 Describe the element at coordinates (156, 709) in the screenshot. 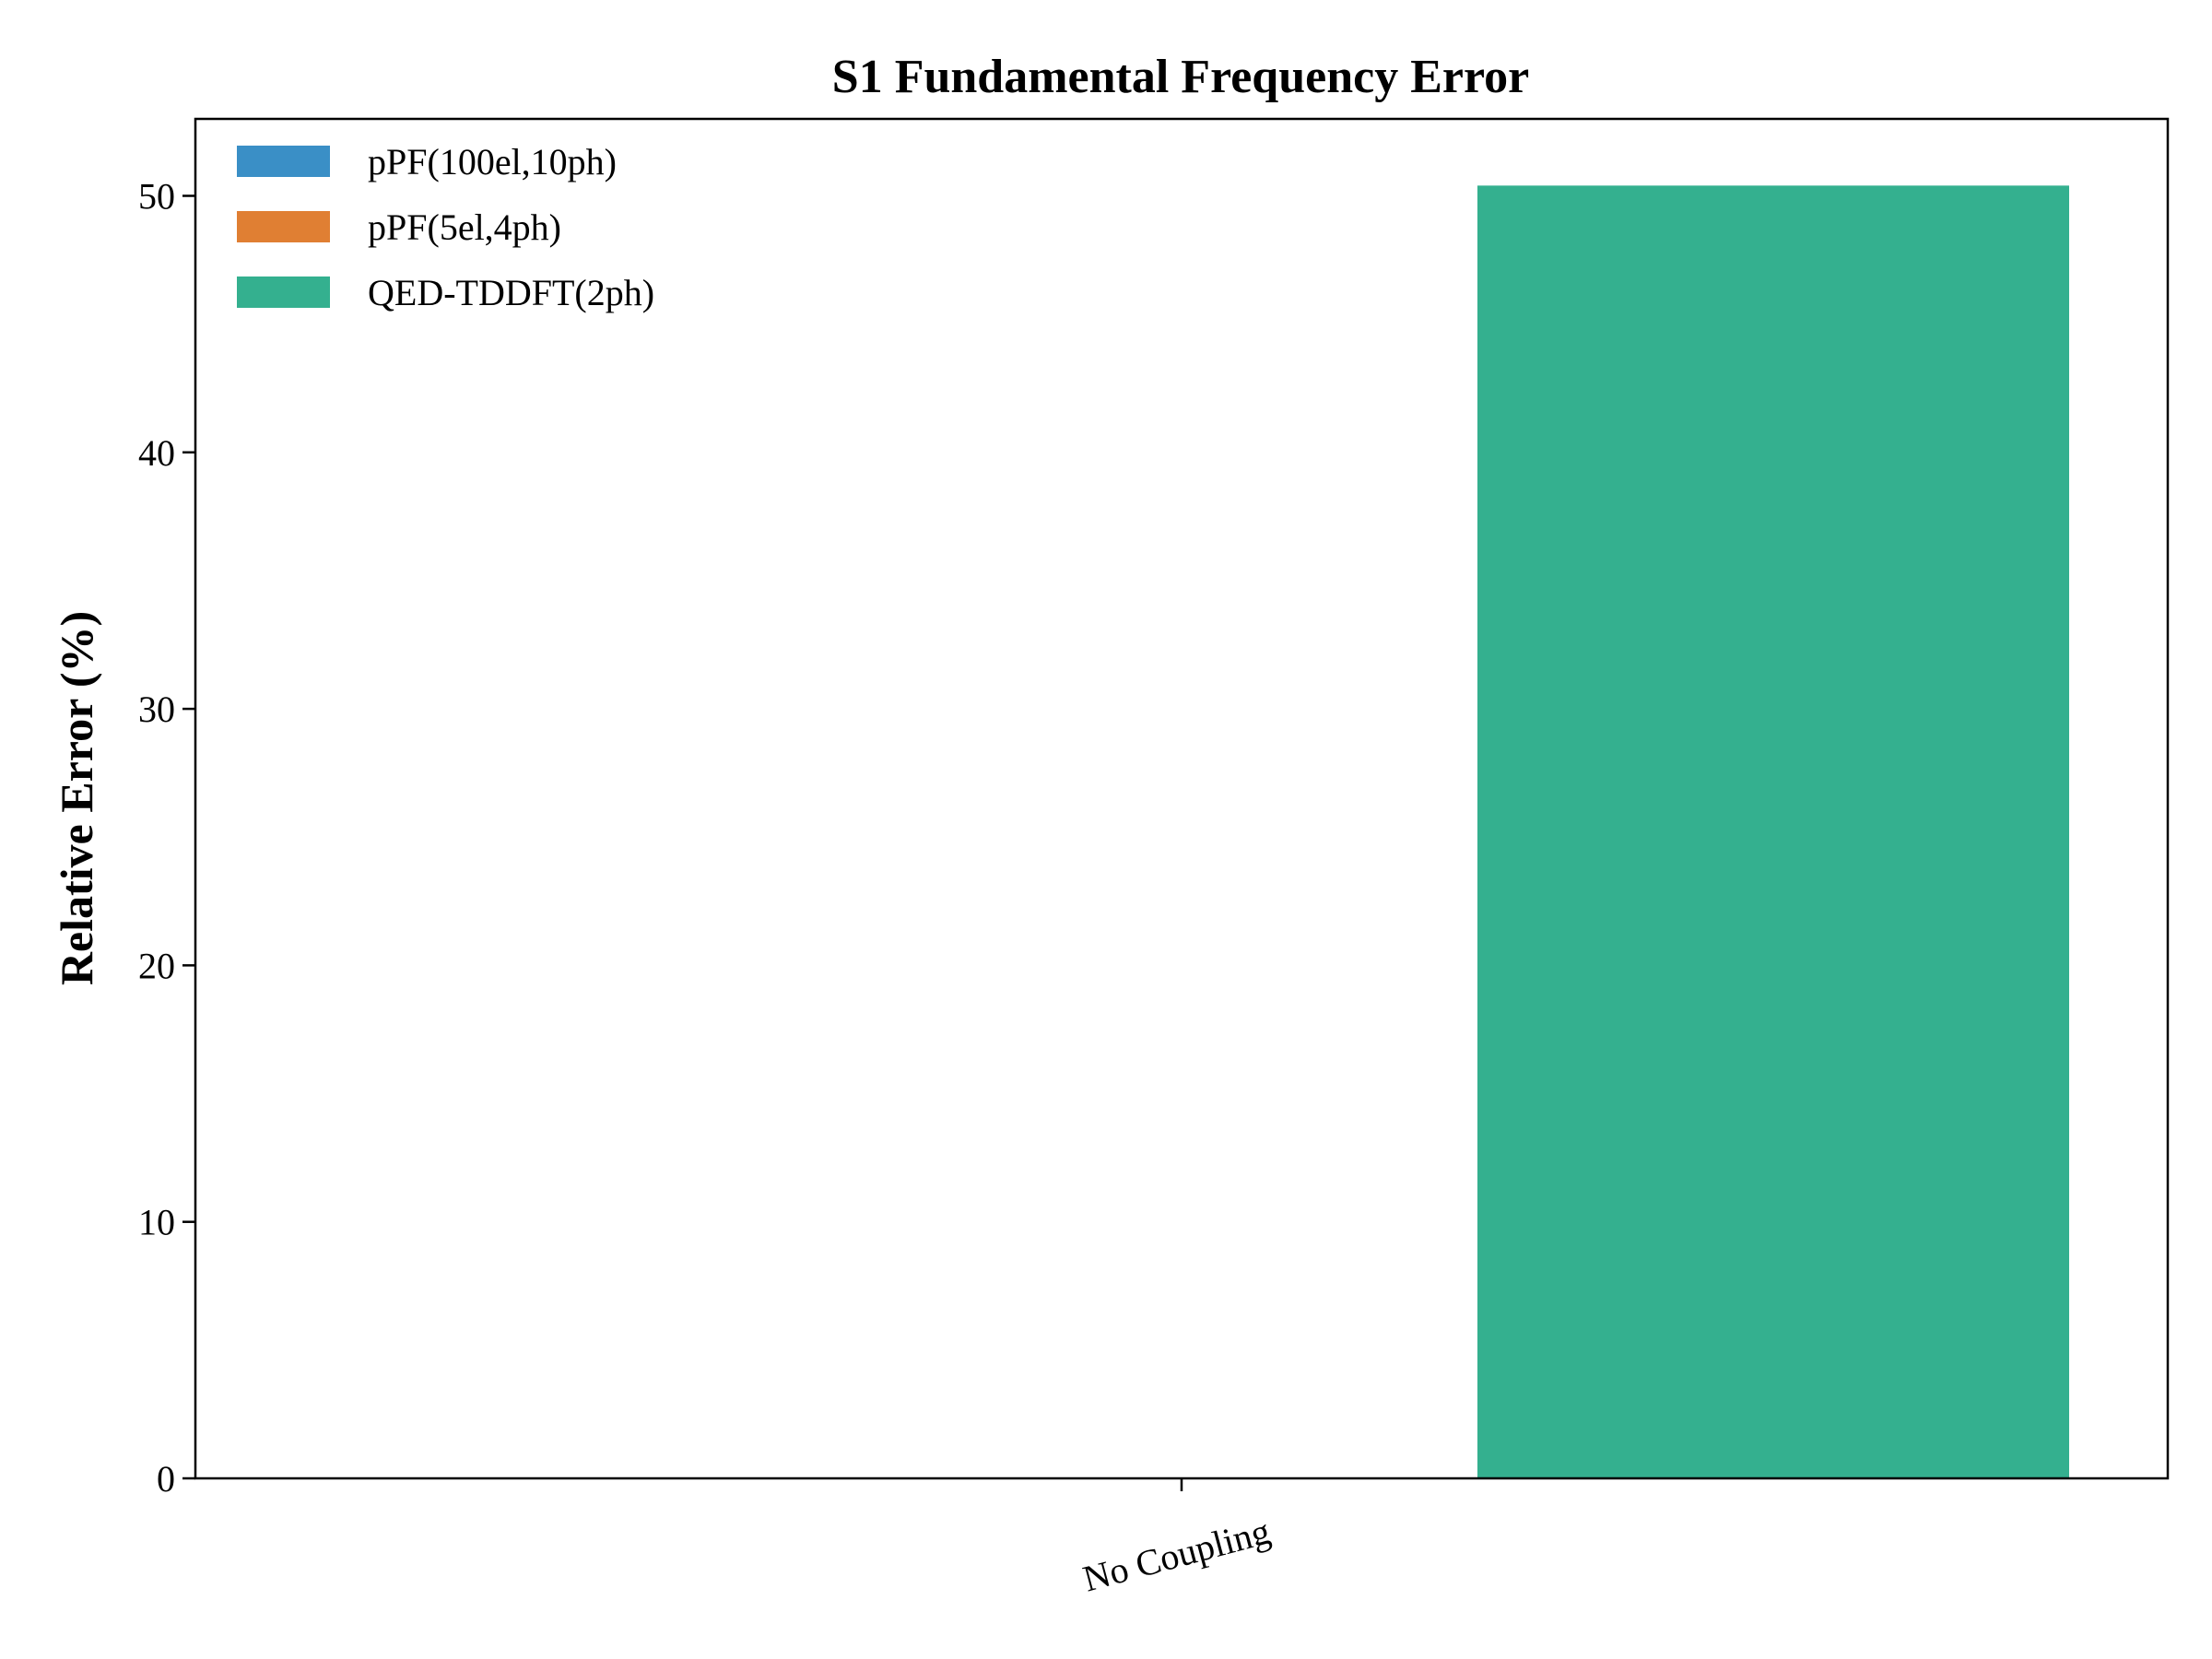

I see `y-tick-label: 30` at that location.